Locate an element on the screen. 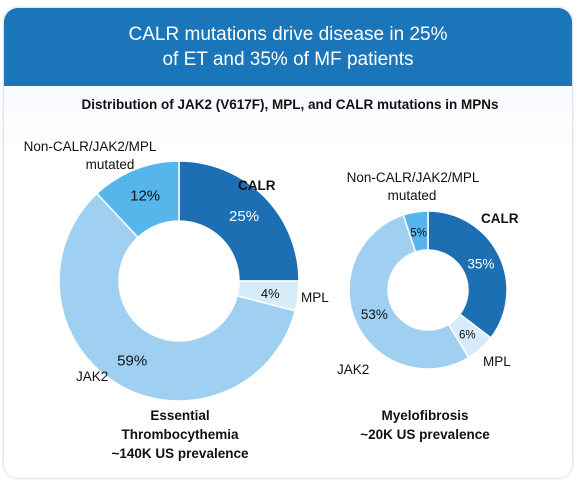 This screenshot has height=484, width=580. et-other-label-line-2: mutated is located at coordinates (110, 164).